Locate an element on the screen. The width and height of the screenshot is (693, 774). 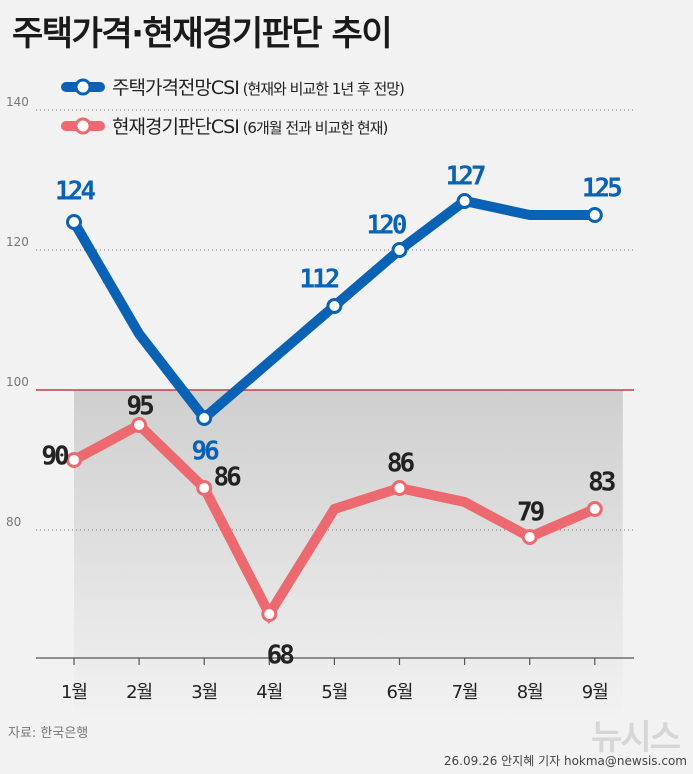
legend-entry: 현재경기판단CSI (6개월 전과 비교한 현재) is located at coordinates (249, 127).